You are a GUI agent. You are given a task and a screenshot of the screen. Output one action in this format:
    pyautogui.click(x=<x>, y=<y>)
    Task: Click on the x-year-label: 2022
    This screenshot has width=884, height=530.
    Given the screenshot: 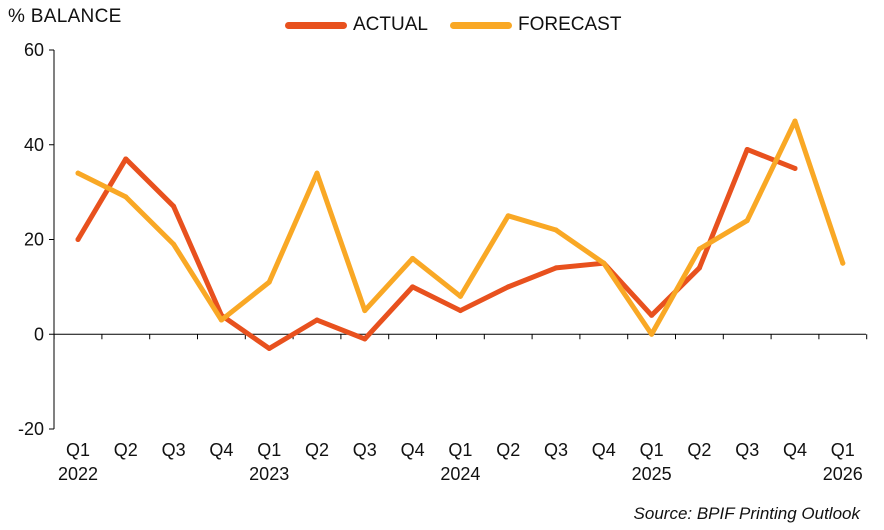 What is the action you would take?
    pyautogui.click(x=78, y=474)
    